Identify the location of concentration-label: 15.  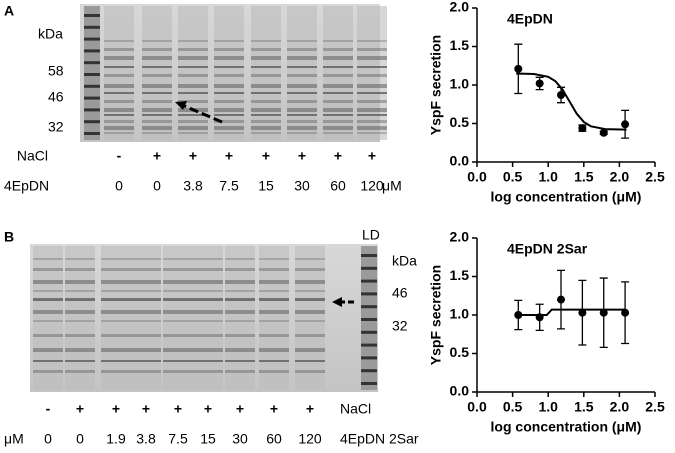
(266, 186).